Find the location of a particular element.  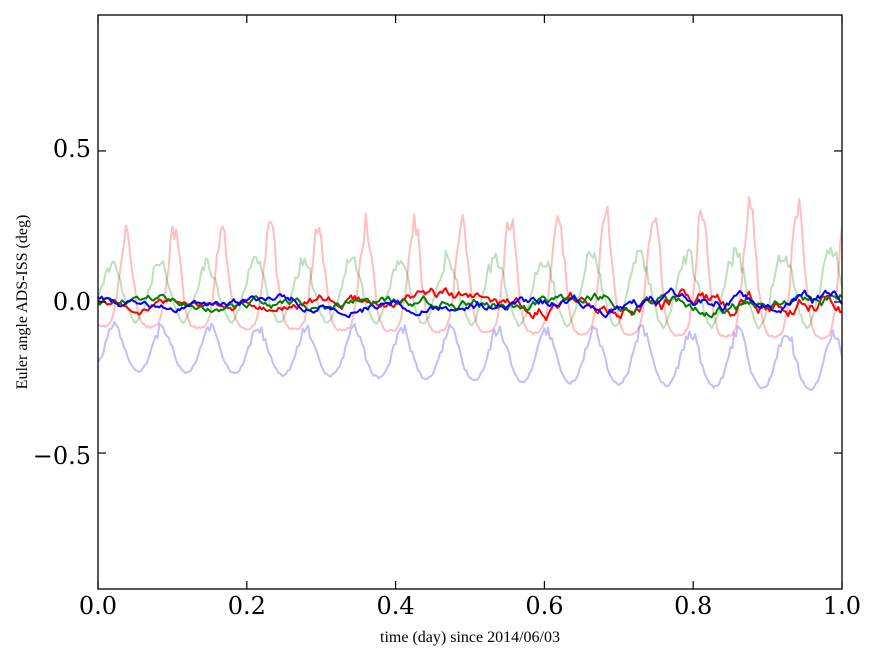

x-tick-label: 0.8 is located at coordinates (693, 606).